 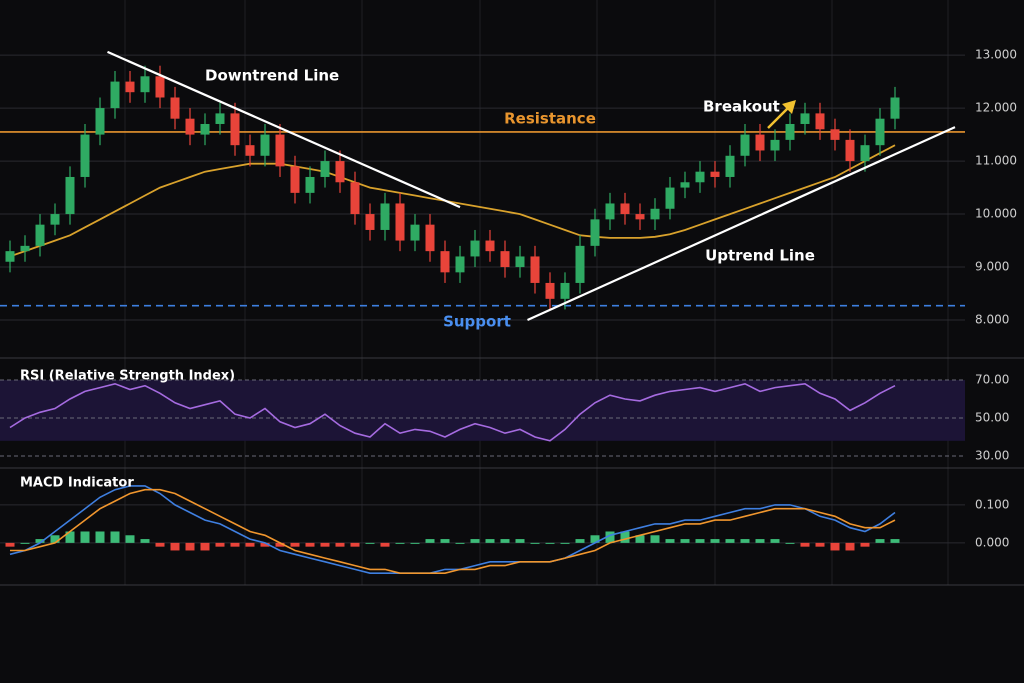 What do you see at coordinates (992, 320) in the screenshot?
I see `y-tick-label: 8.000` at bounding box center [992, 320].